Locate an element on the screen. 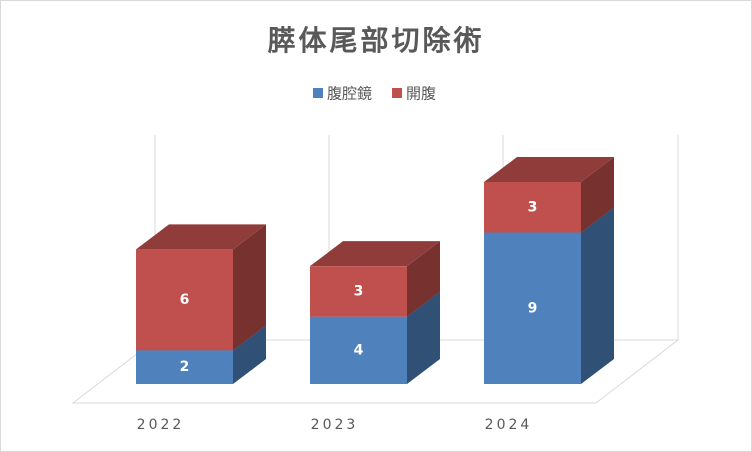 The image size is (752, 452). x-tick-label: 2024 is located at coordinates (509, 425).